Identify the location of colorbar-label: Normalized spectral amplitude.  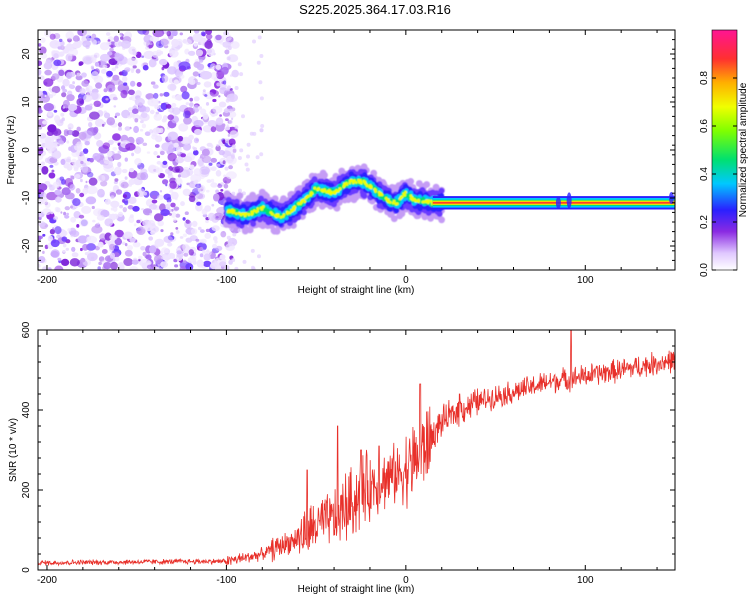
(743, 149).